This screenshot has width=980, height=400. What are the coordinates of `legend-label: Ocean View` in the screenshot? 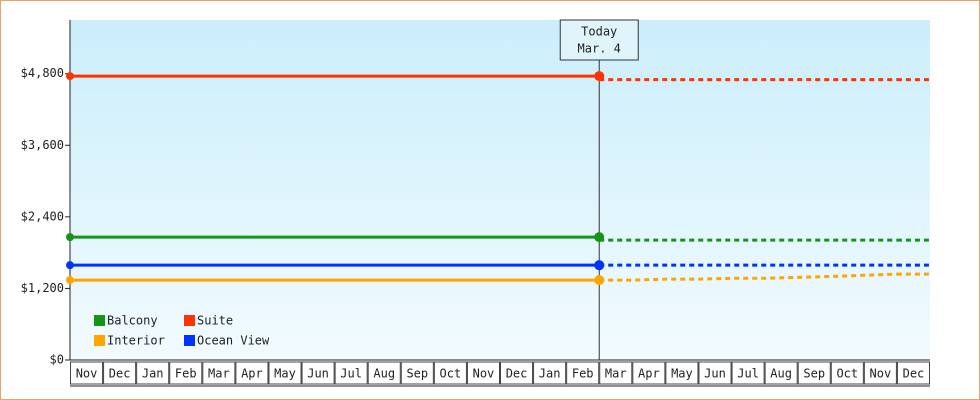 It's located at (233, 341).